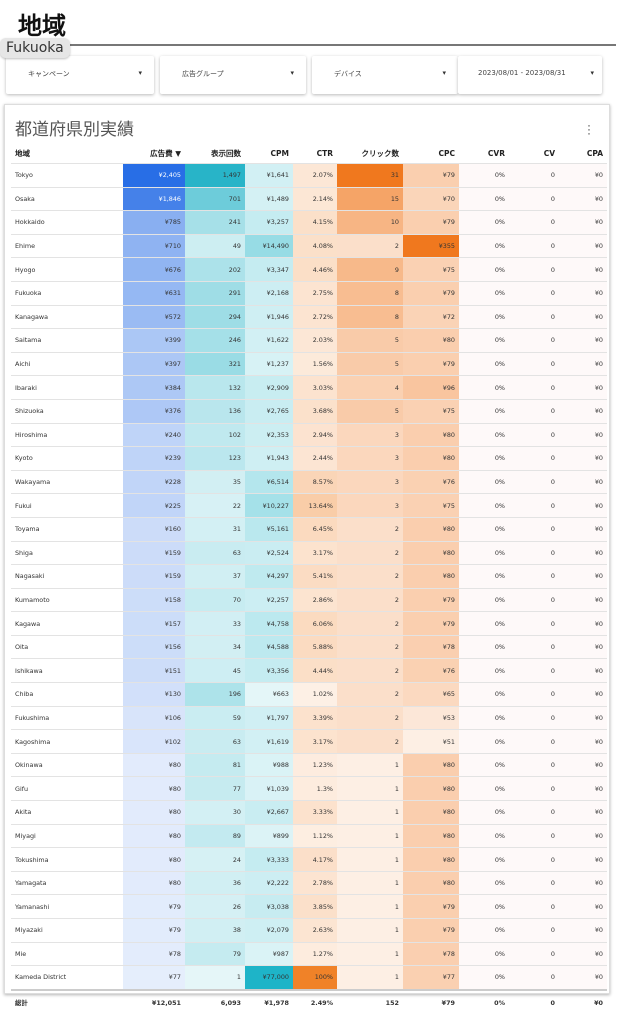 The width and height of the screenshot is (618, 1015). What do you see at coordinates (324, 153) in the screenshot?
I see `column-header-ctr: CTR` at bounding box center [324, 153].